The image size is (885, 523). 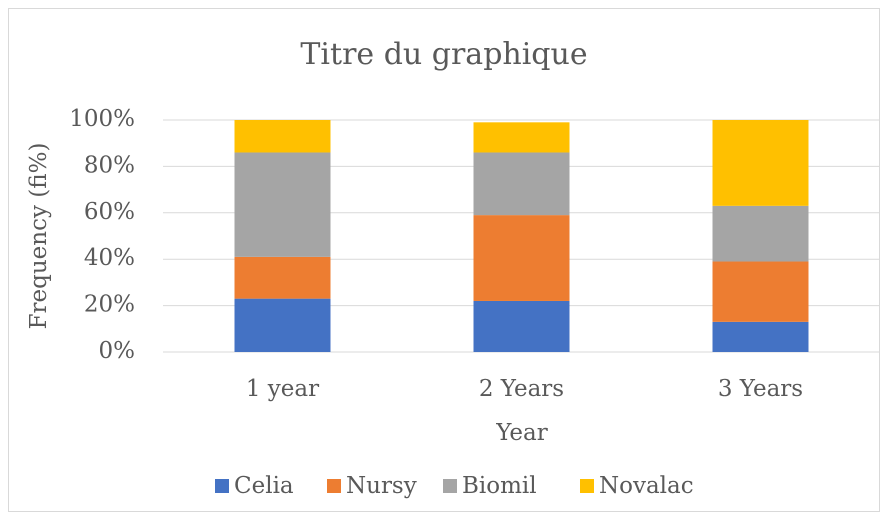 I want to click on x-tick-label: 3 Years, so click(x=760, y=389).